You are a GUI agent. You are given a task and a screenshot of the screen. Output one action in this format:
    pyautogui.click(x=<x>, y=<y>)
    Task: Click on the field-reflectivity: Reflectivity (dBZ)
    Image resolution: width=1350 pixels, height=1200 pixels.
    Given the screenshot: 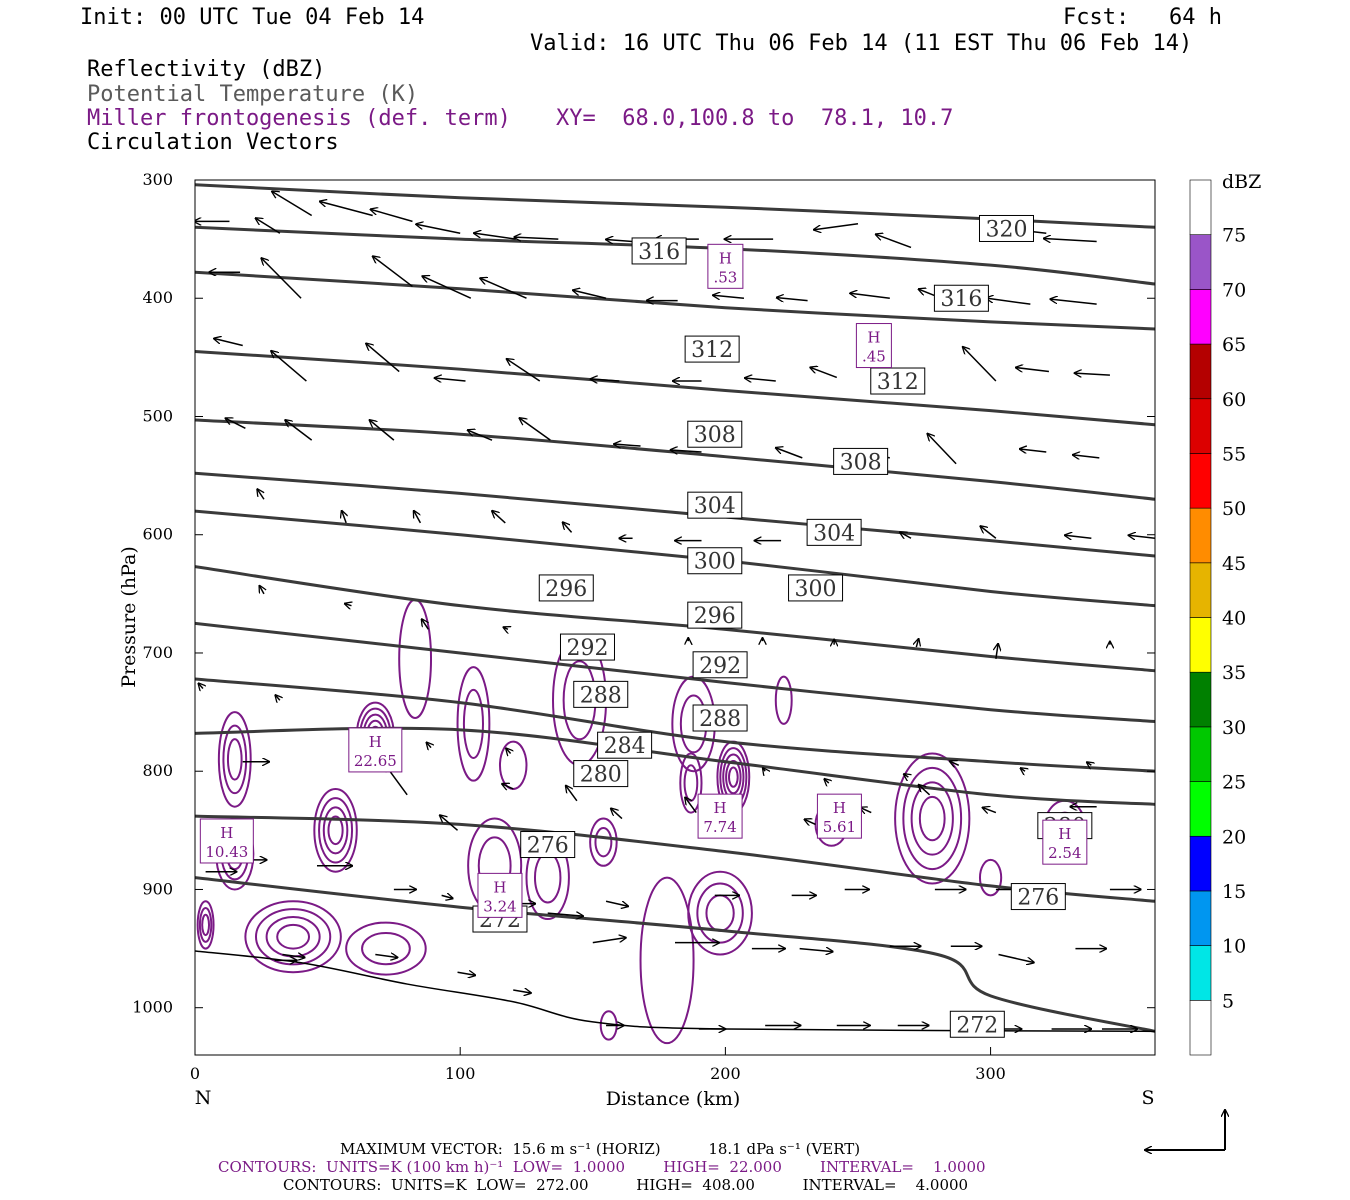 What is the action you would take?
    pyautogui.click(x=206, y=69)
    